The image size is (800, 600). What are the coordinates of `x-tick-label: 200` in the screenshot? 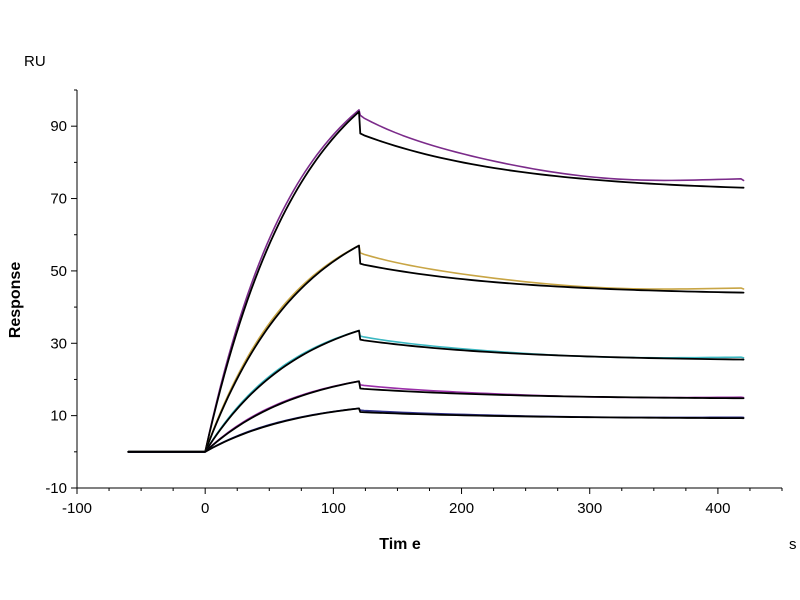 It's located at (461, 508).